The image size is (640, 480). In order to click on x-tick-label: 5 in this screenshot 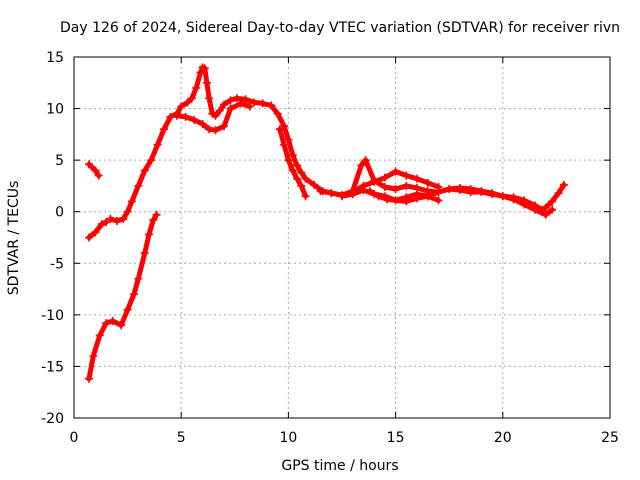, I will do `click(181, 438)`.